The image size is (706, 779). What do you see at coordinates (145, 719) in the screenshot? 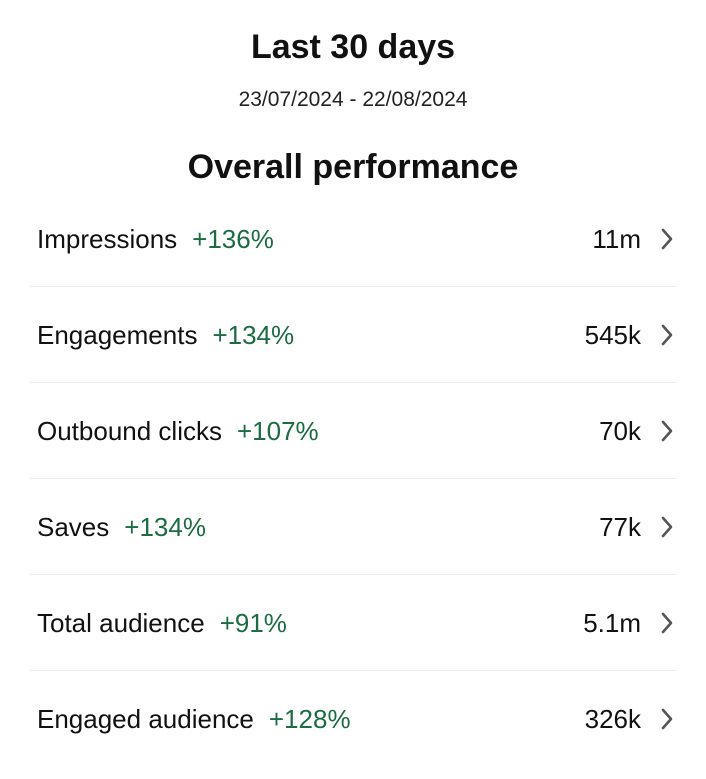
I see `metric-label: Engaged audience` at bounding box center [145, 719].